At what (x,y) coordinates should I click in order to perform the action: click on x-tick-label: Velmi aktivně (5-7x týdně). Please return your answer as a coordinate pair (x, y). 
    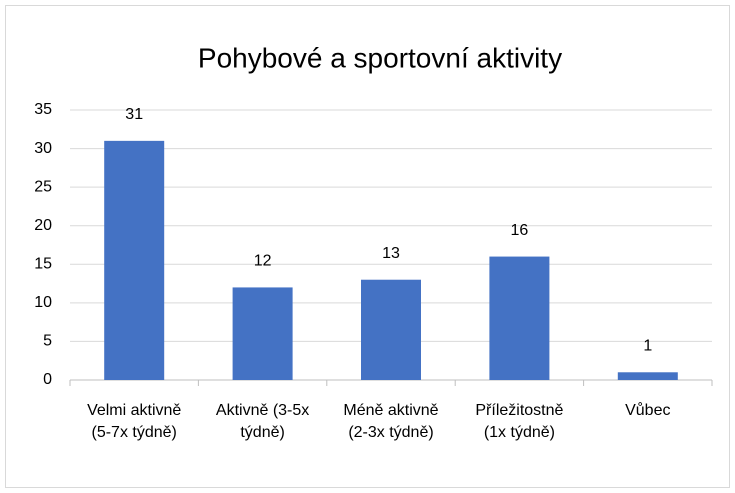
    Looking at the image, I should click on (134, 421).